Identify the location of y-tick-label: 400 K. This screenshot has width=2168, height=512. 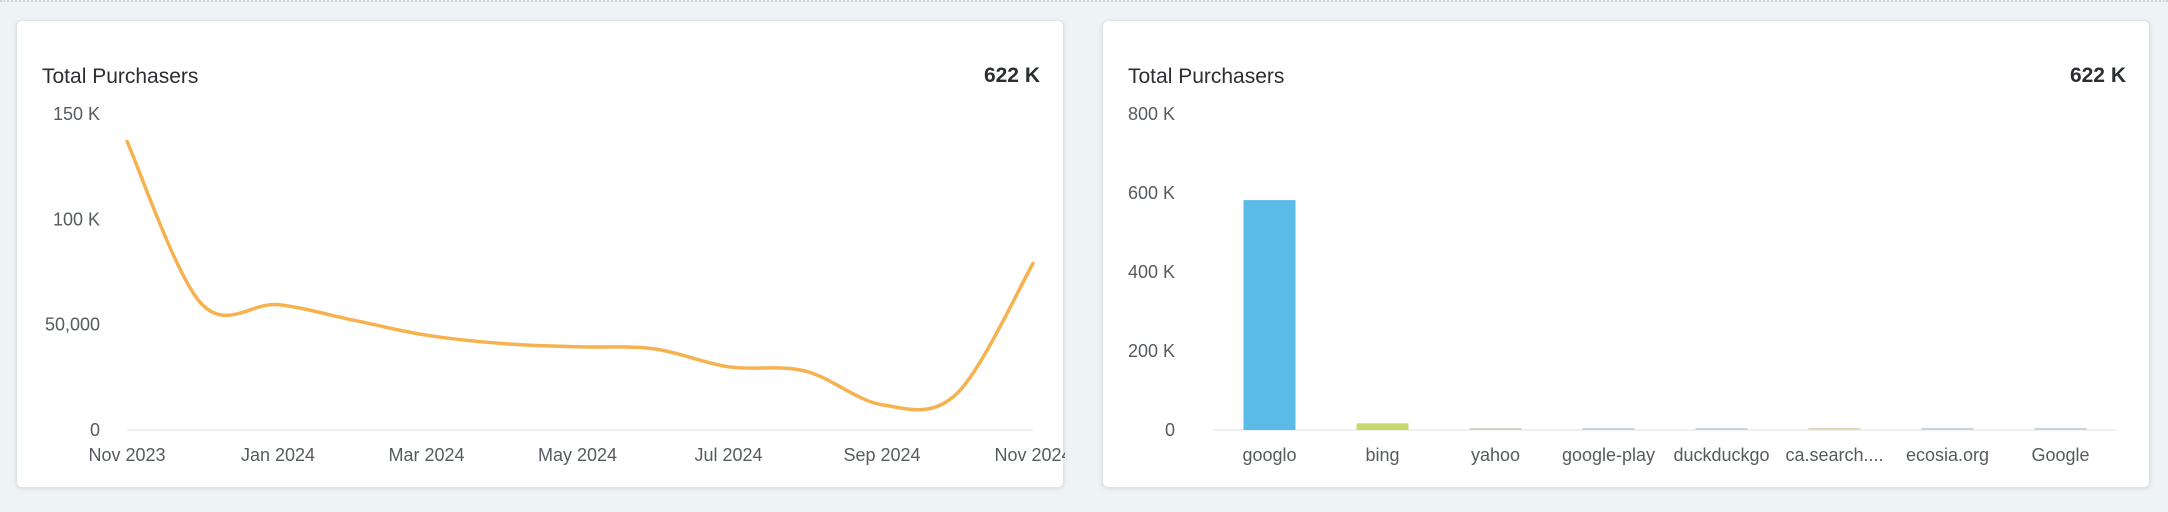
(1151, 272).